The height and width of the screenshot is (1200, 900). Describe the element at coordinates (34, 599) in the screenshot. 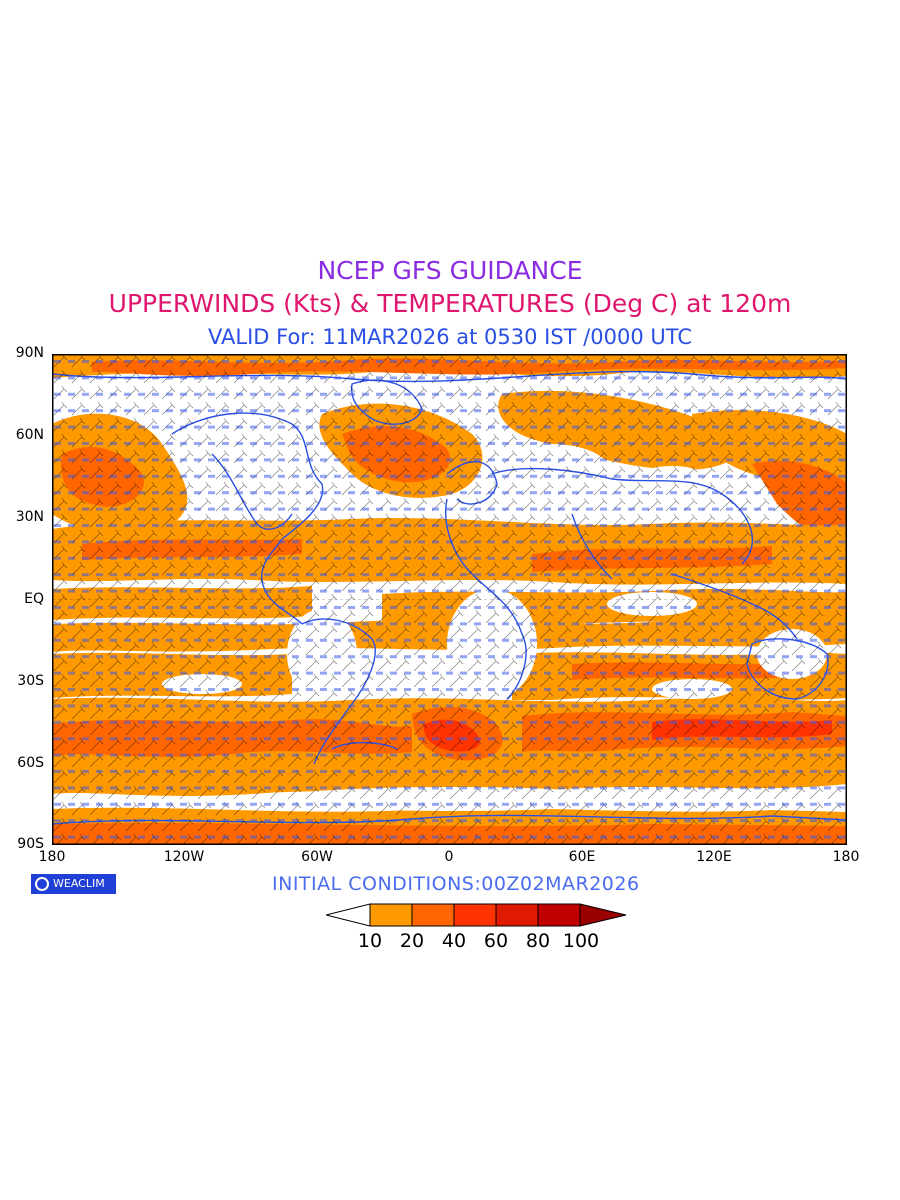

I see `lat-label-eq: EQ` at that location.